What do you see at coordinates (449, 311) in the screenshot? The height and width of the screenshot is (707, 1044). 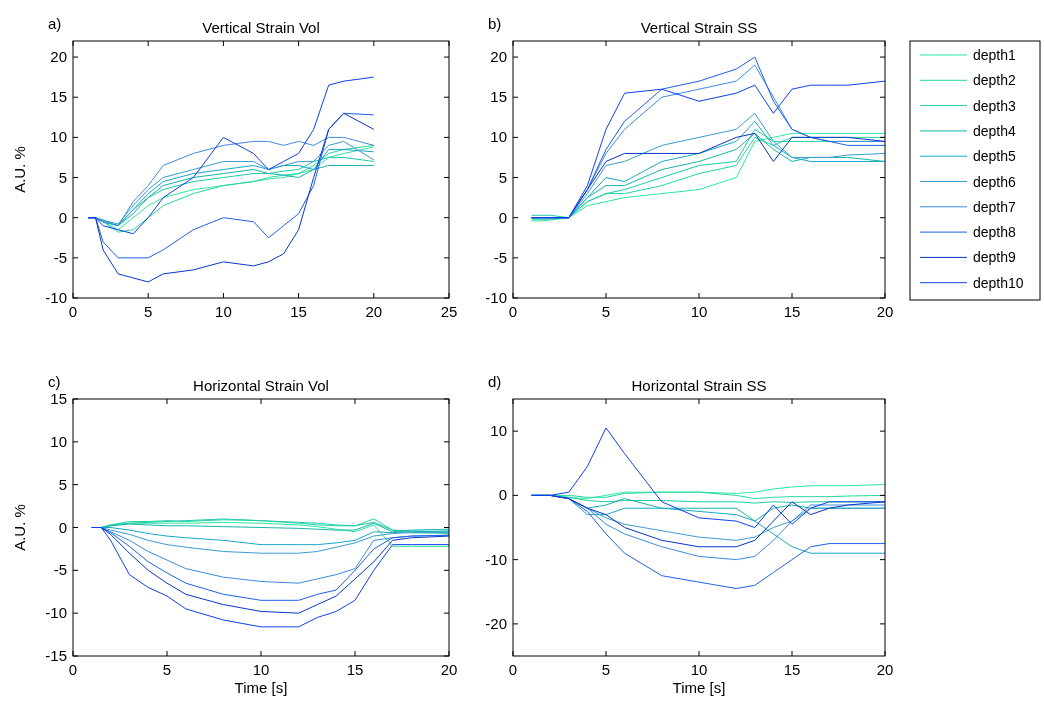 I see `x-tick-label: 25` at bounding box center [449, 311].